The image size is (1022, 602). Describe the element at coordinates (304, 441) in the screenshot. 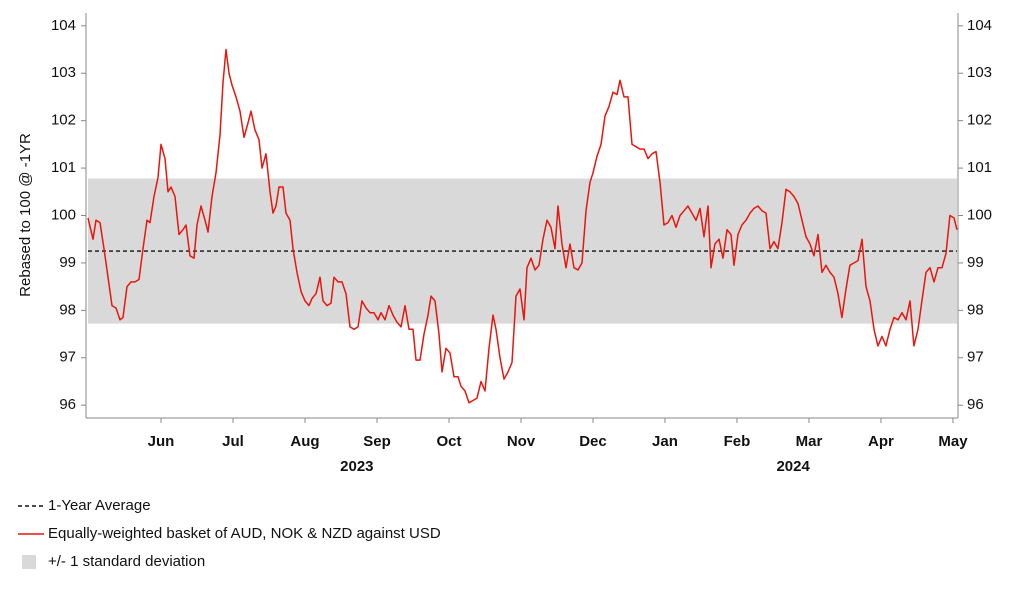

I see `x-tick-label: Aug` at that location.